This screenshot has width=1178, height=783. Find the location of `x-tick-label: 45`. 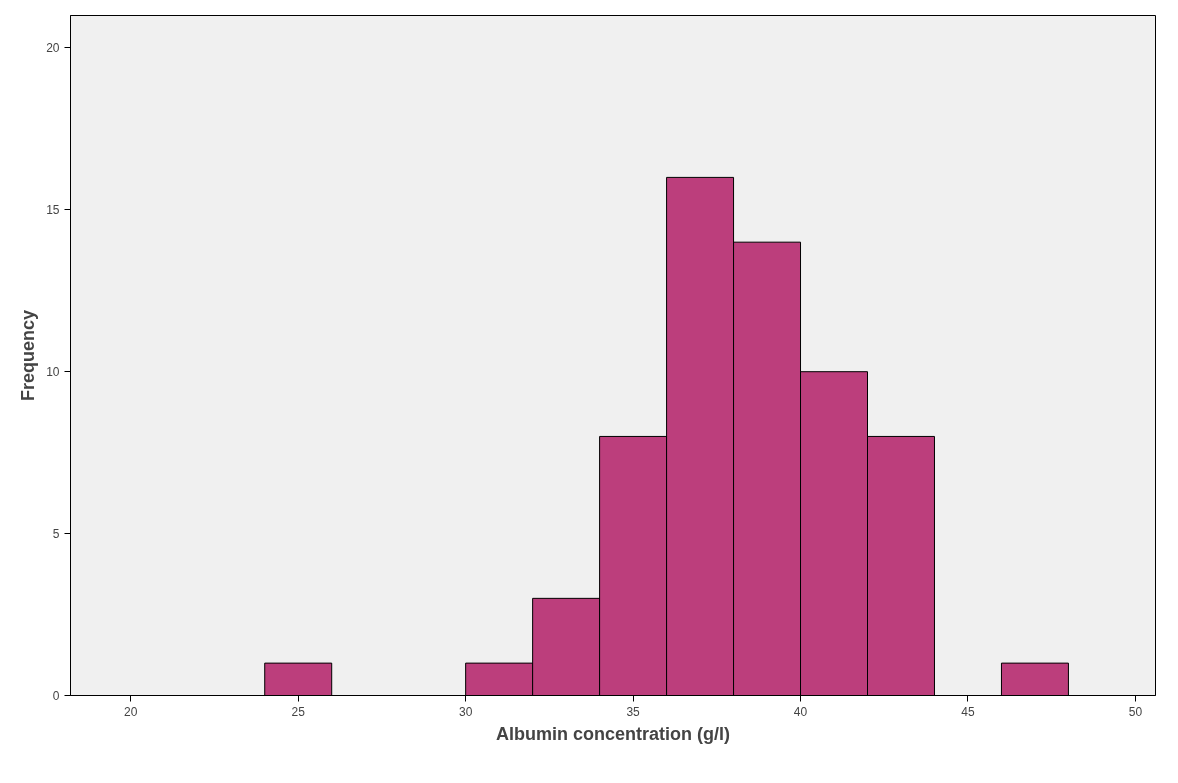

x-tick-label: 45 is located at coordinates (968, 711).